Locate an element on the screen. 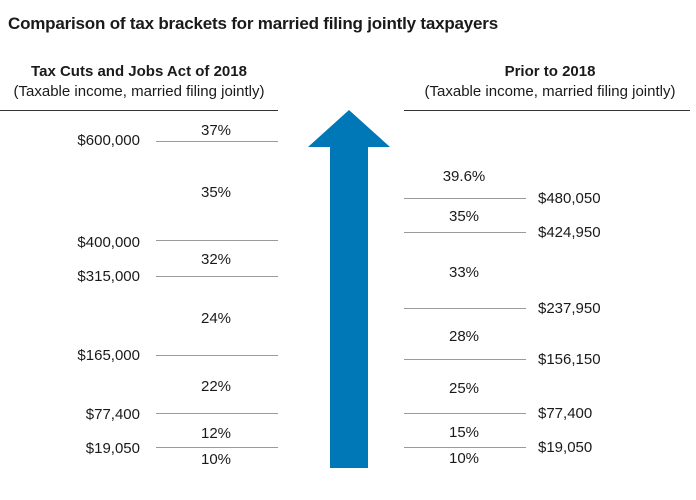 The width and height of the screenshot is (696, 500). right-rate: 35% is located at coordinates (464, 216).